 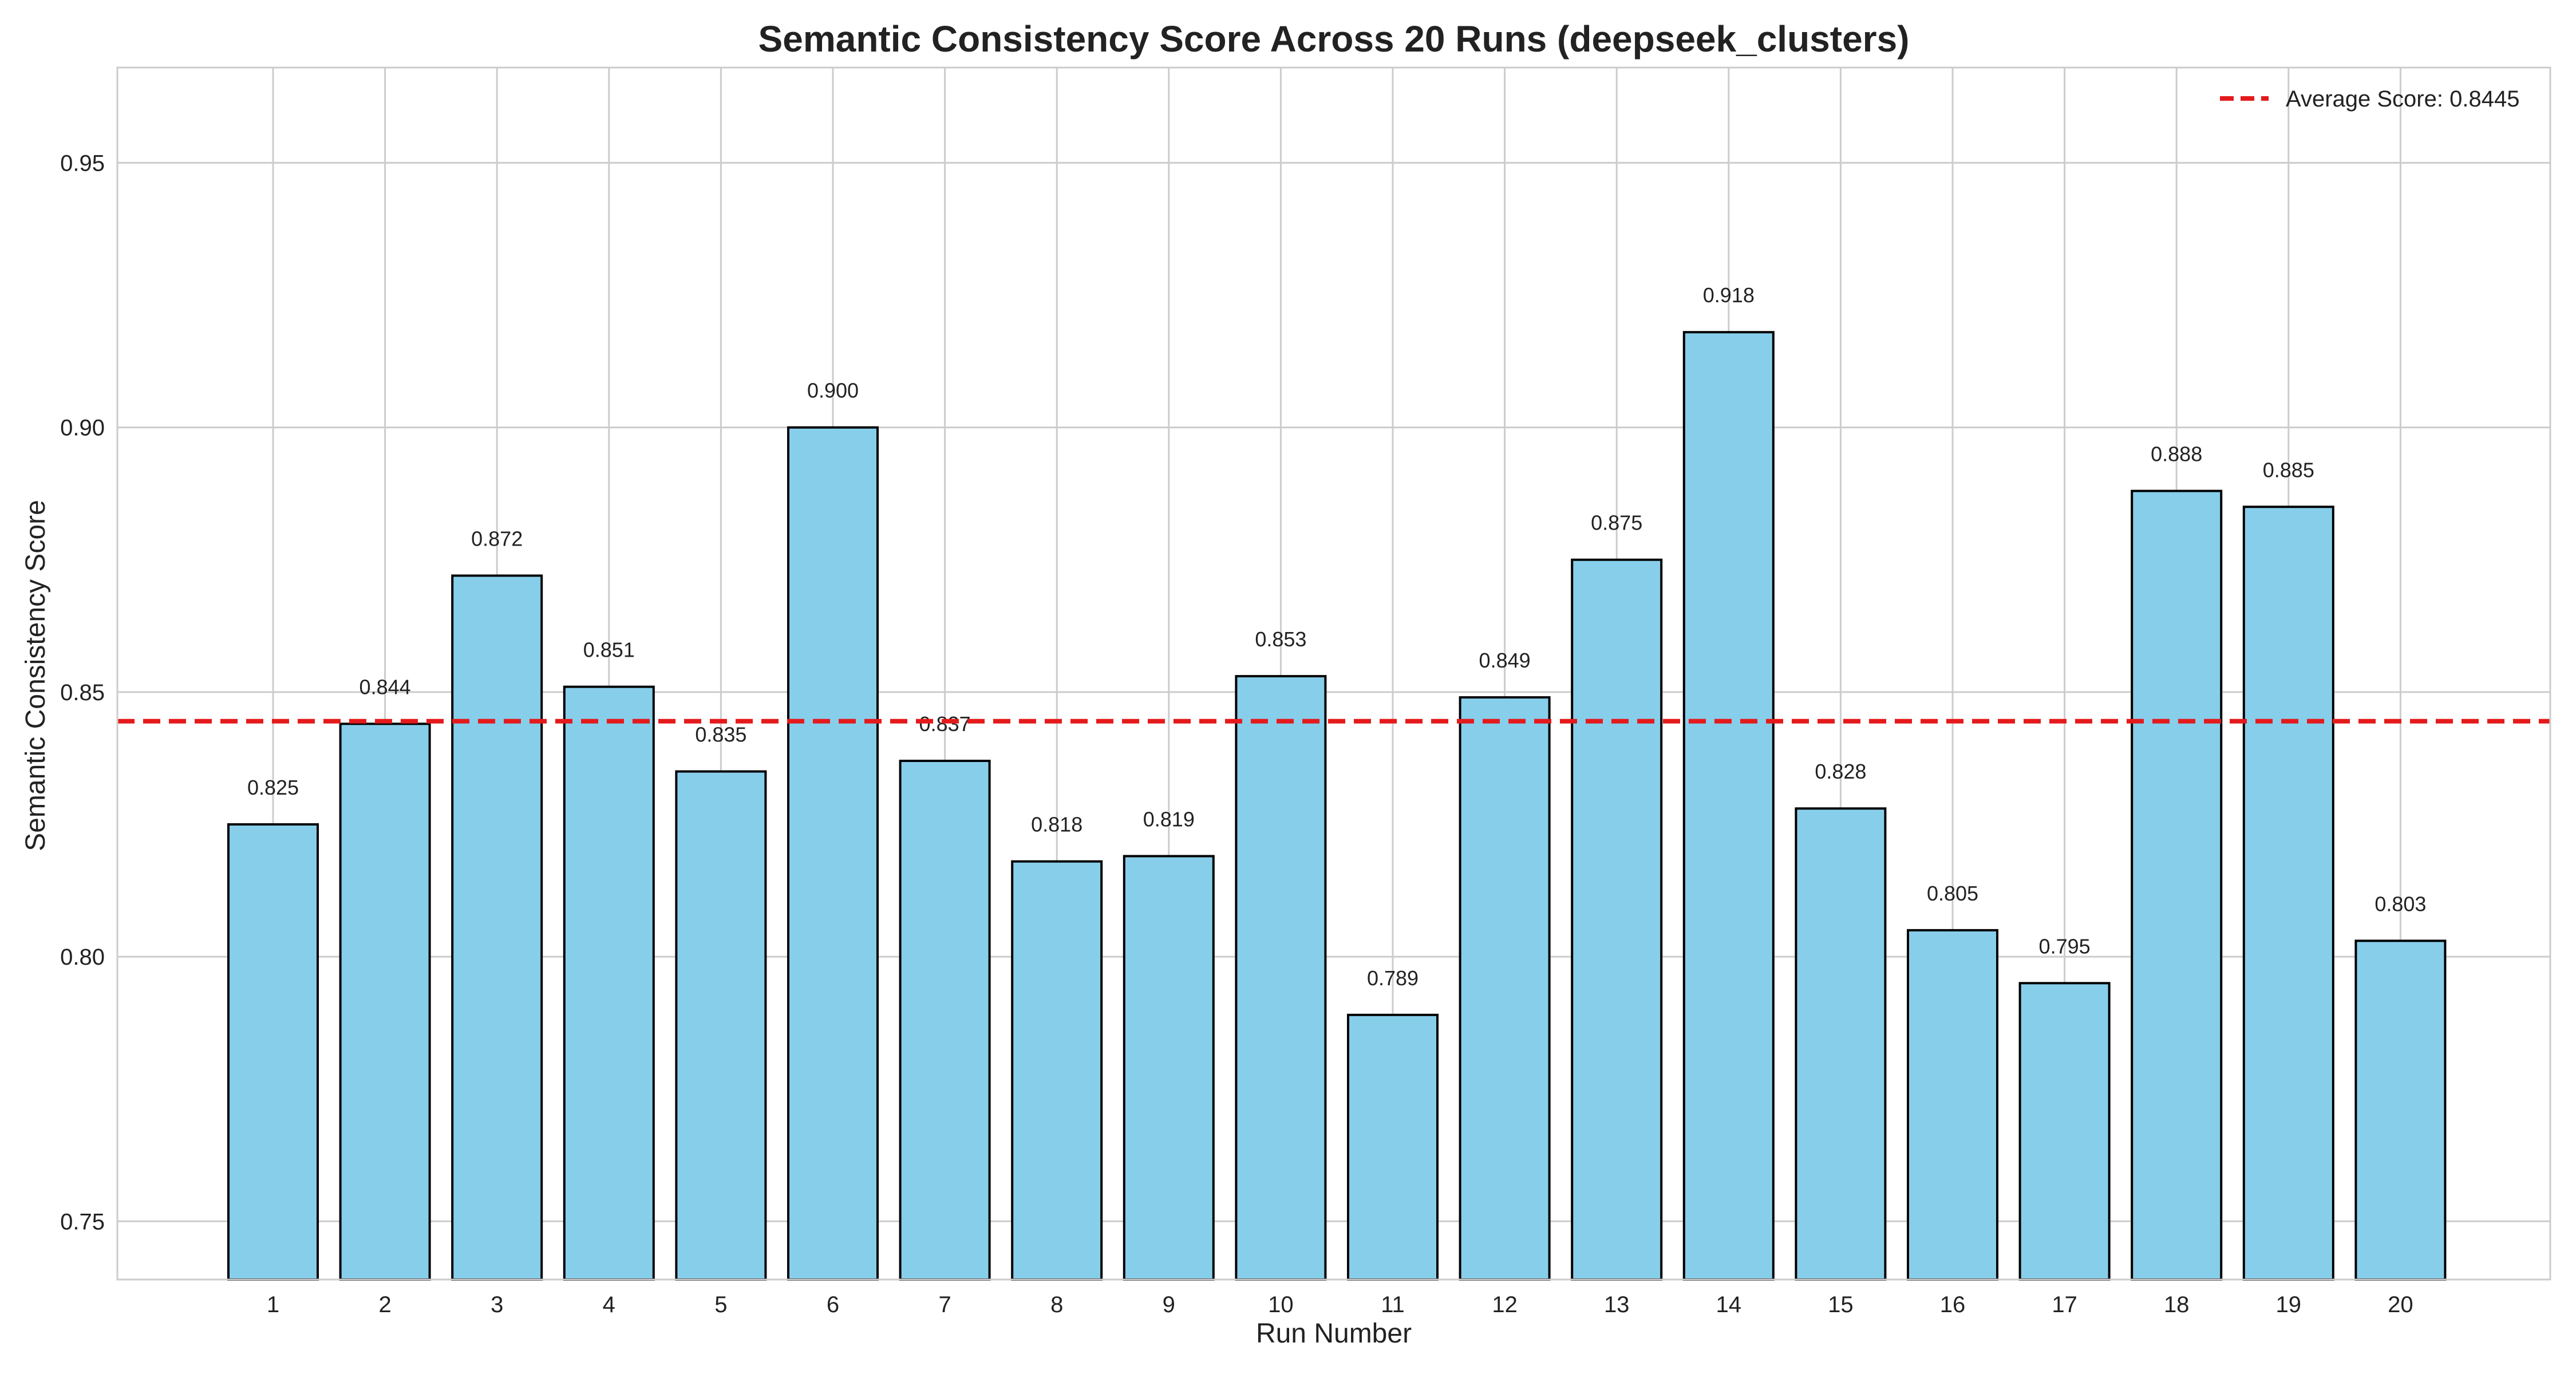 What do you see at coordinates (82, 428) in the screenshot?
I see `y-tick-label: 0.90` at bounding box center [82, 428].